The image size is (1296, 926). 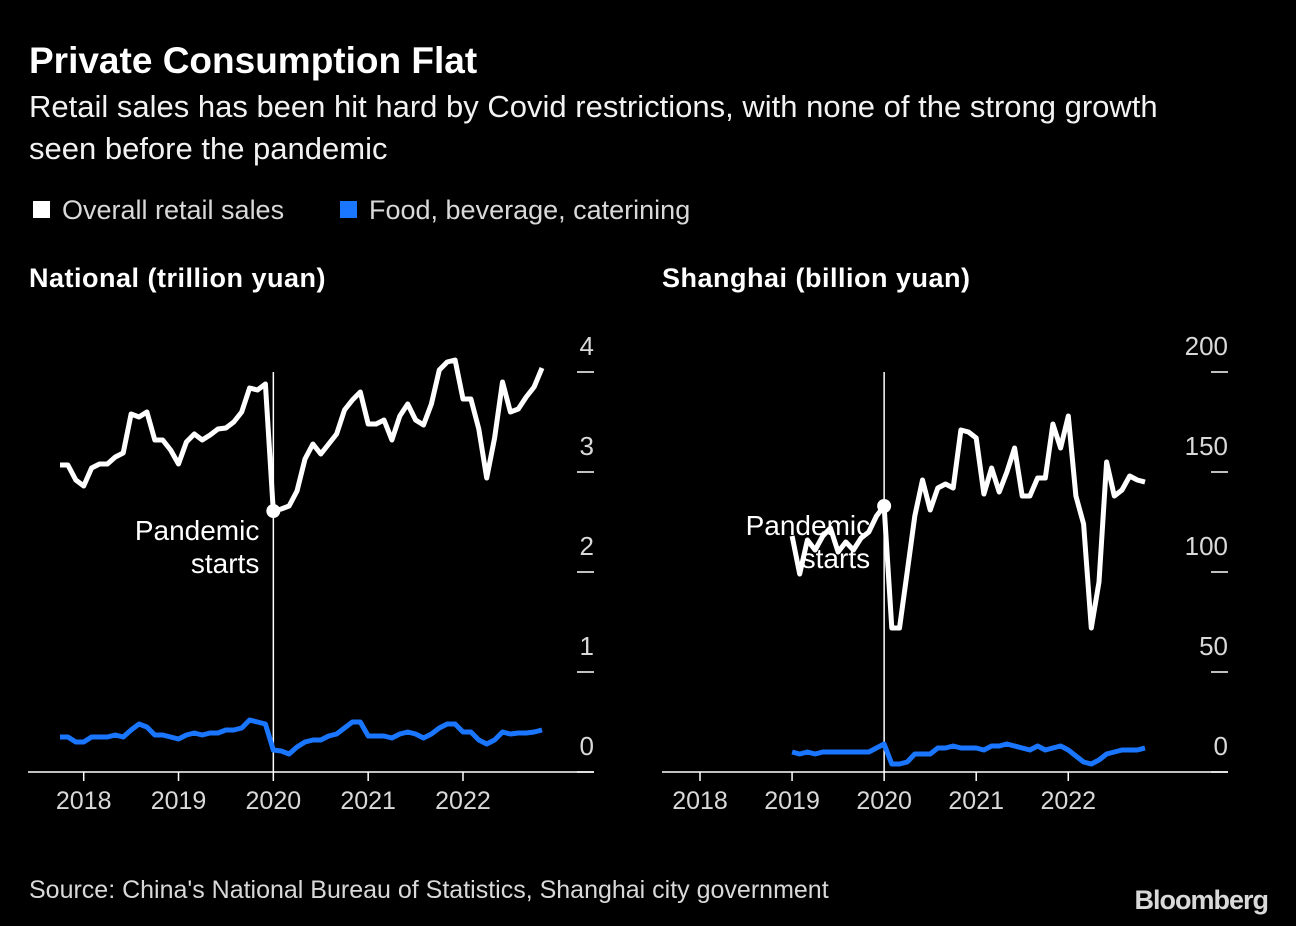 I want to click on y-tick-label: 200, so click(x=1206, y=346).